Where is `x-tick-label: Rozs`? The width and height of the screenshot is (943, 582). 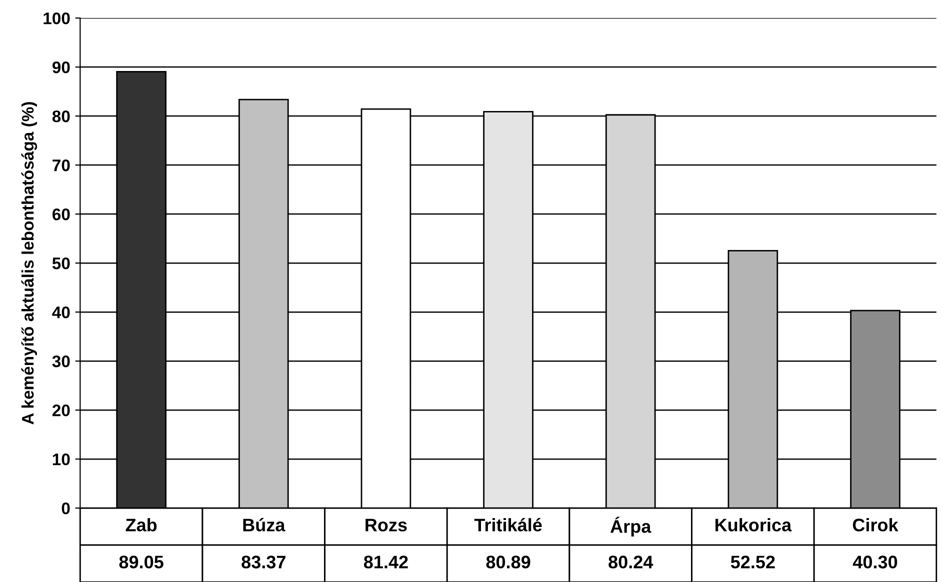
x-tick-label: Rozs is located at coordinates (386, 525).